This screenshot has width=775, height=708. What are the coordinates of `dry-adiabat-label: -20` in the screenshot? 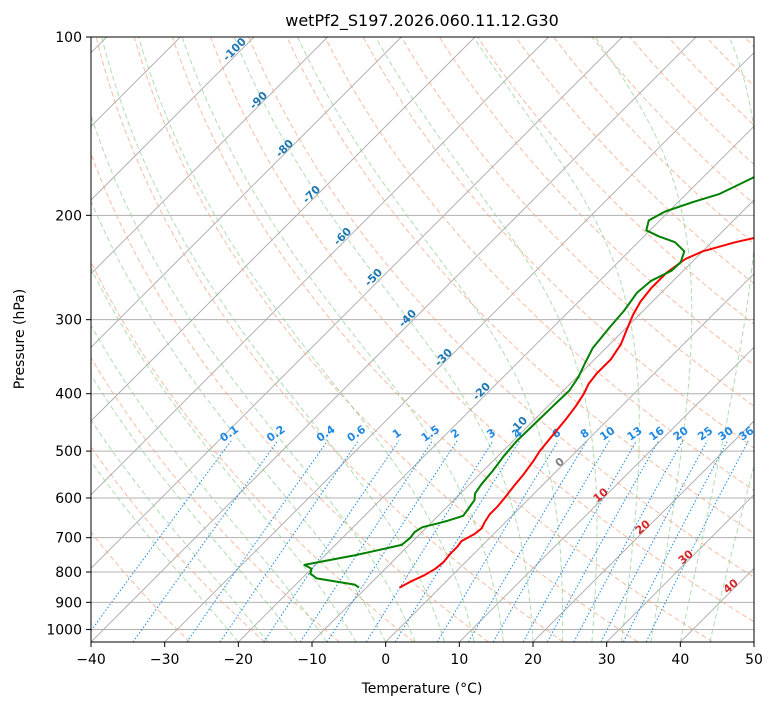 It's located at (481, 391).